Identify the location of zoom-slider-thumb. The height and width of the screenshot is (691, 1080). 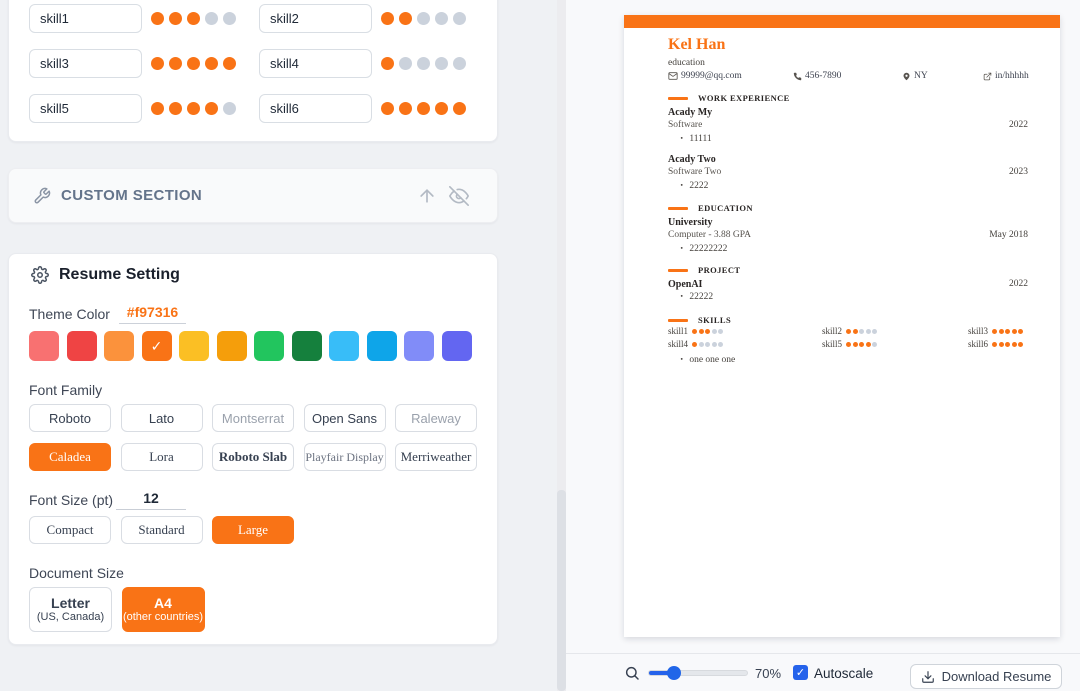
(674, 673).